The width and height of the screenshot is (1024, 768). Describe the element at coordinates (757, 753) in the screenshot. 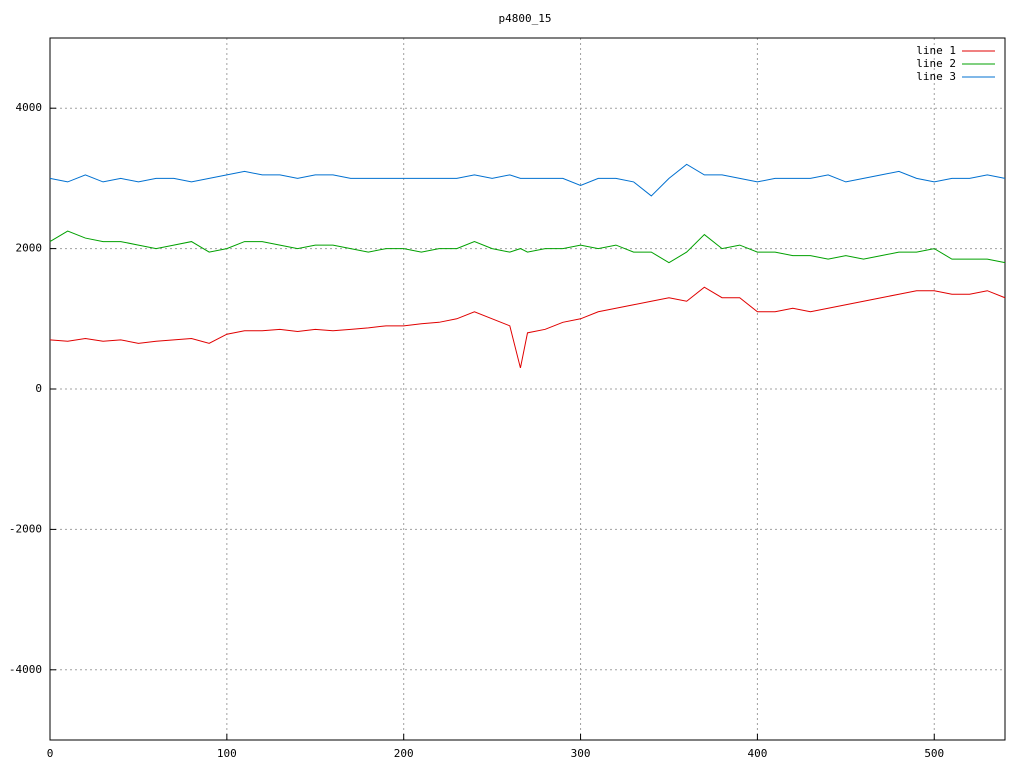

I see `x-tick-label: 400` at that location.